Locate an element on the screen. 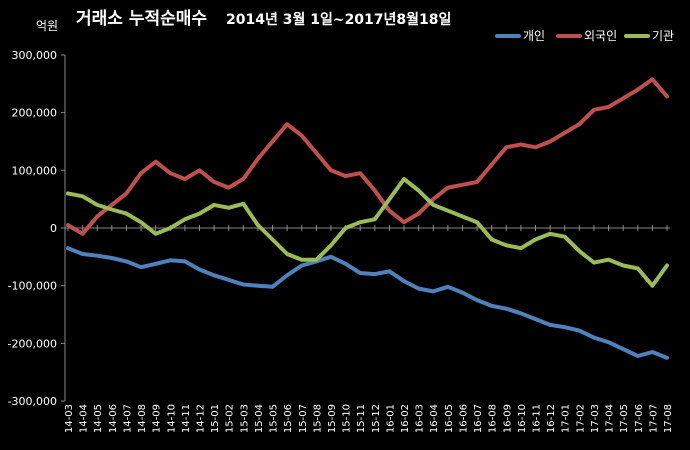 The height and width of the screenshot is (450, 690). x-tick-label: 17-01 is located at coordinates (566, 418).